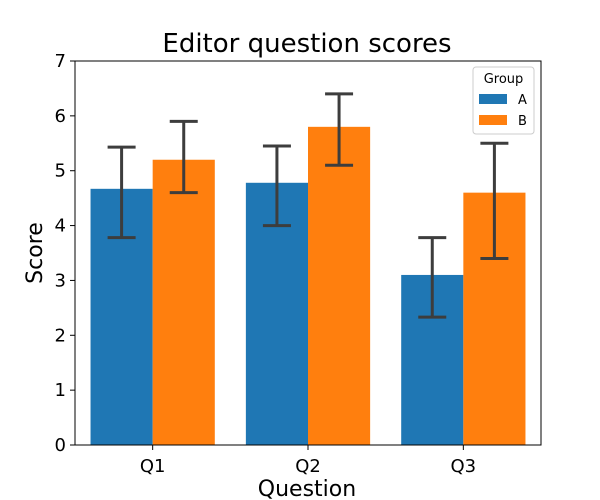  I want to click on y-tick-label: 3, so click(60, 280).